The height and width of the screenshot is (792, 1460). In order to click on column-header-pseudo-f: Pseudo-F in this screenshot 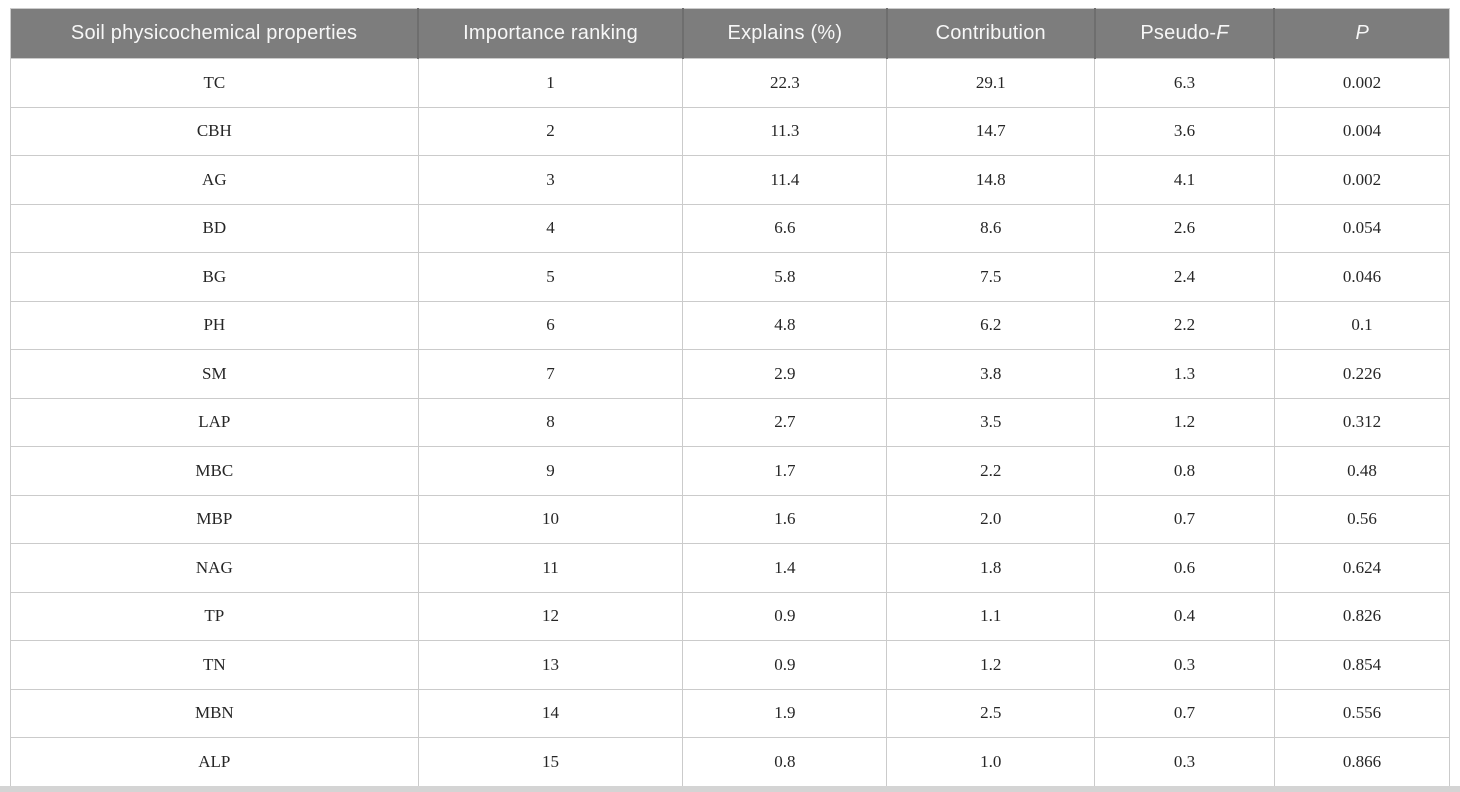, I will do `click(1184, 33)`.